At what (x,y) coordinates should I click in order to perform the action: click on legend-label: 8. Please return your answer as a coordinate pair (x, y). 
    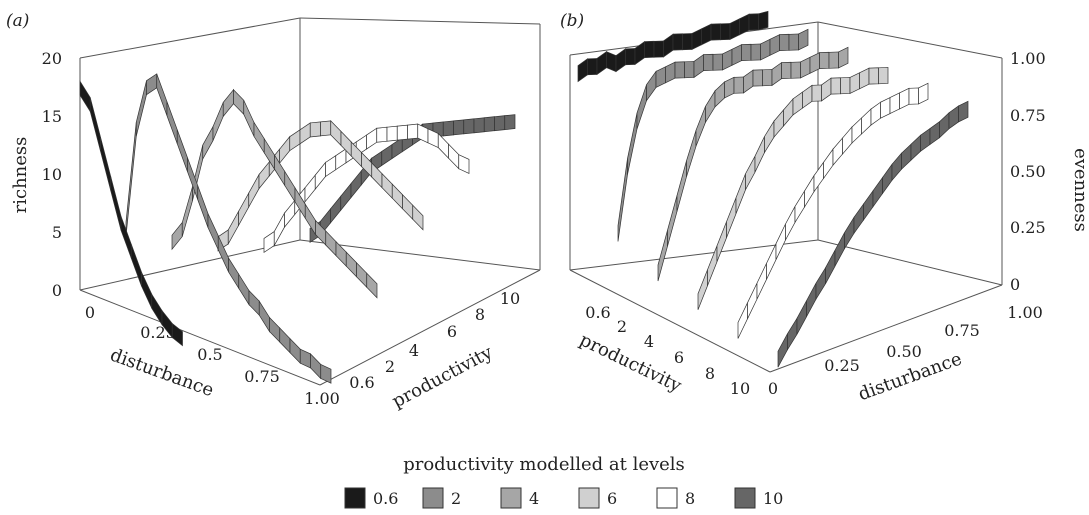
    Looking at the image, I should click on (690, 498).